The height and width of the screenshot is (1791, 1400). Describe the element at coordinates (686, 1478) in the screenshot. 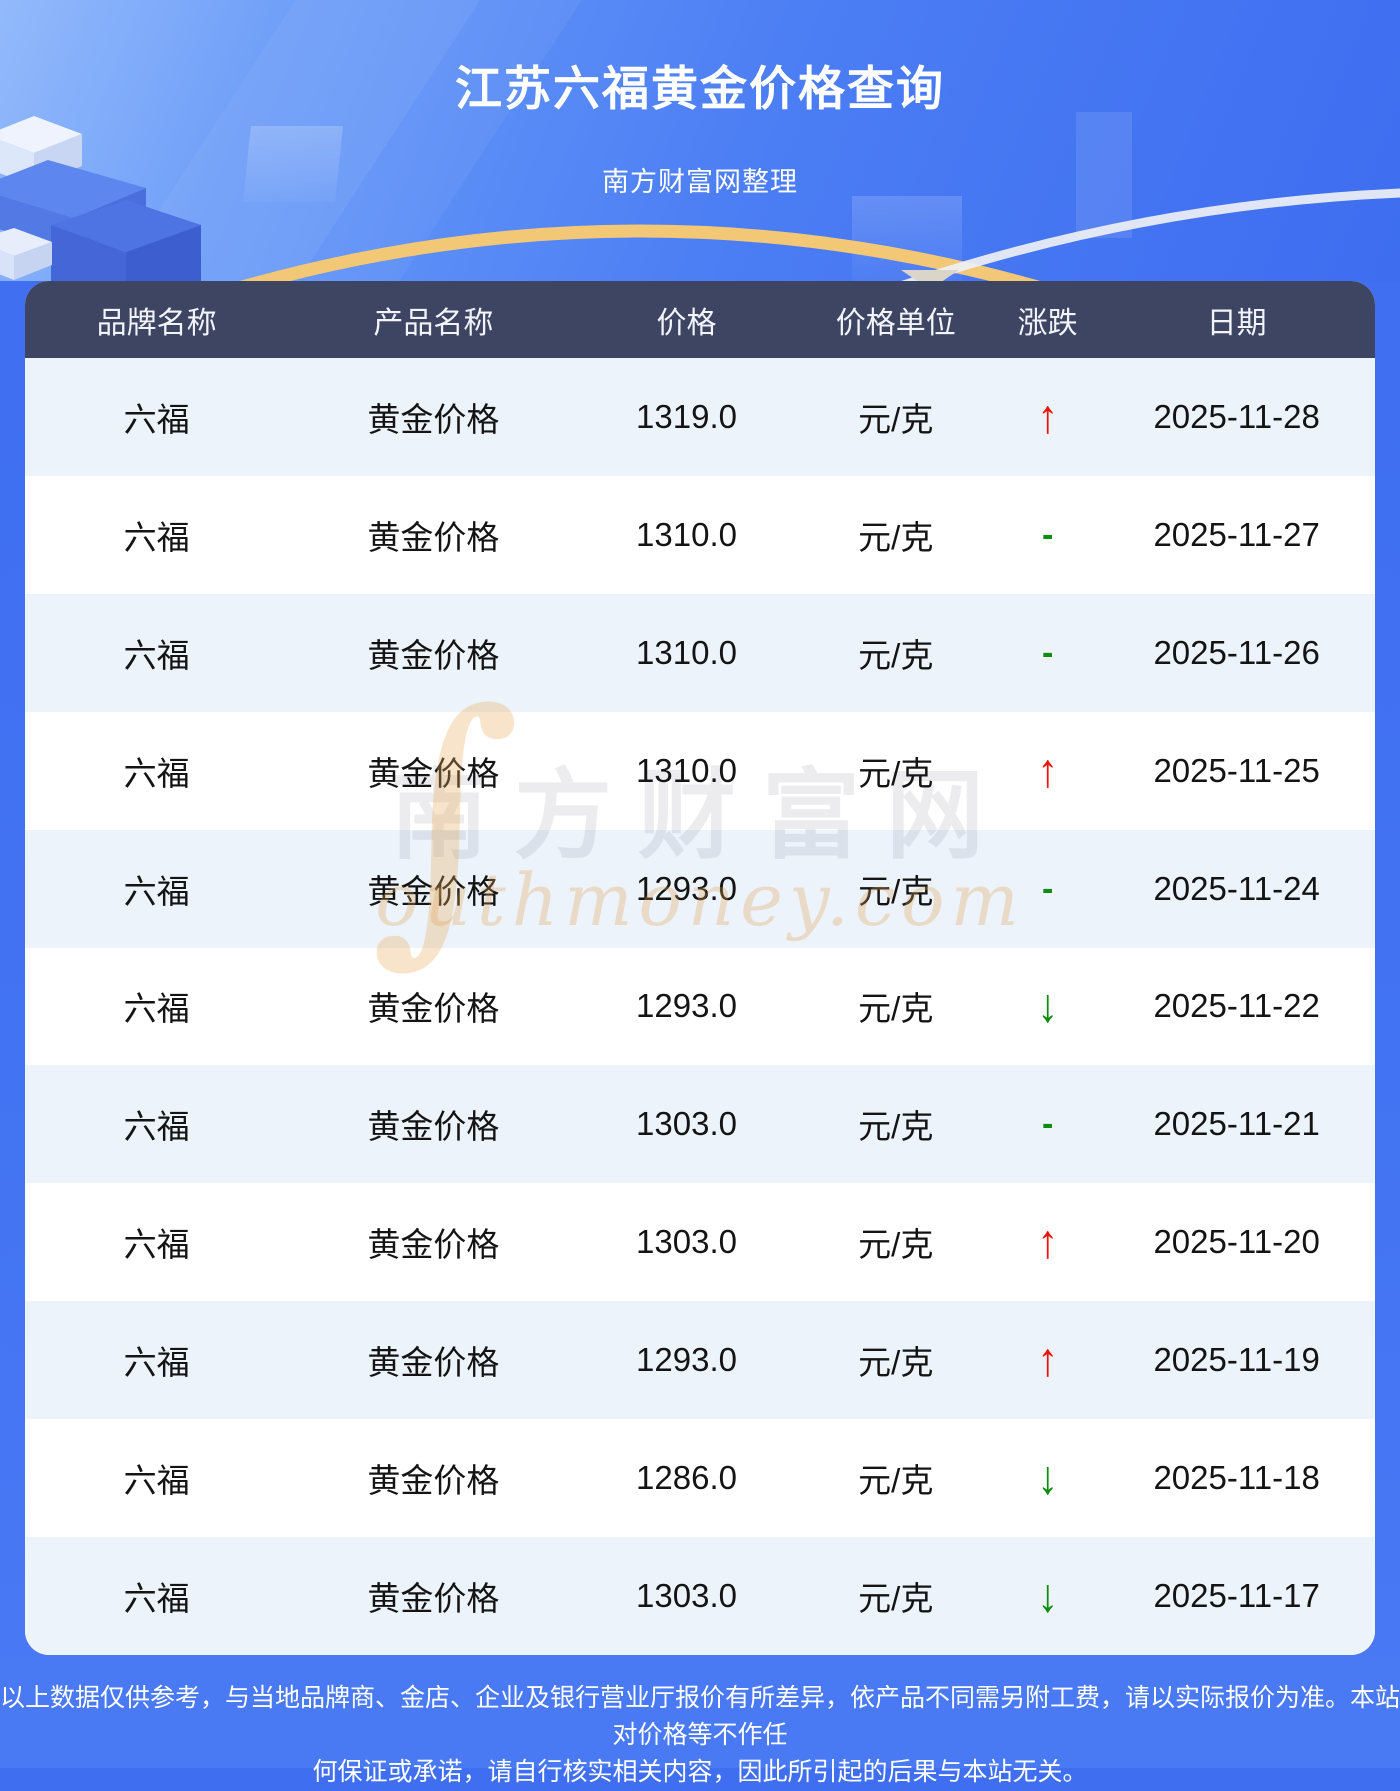

I see `price-cell: 1286.0` at that location.